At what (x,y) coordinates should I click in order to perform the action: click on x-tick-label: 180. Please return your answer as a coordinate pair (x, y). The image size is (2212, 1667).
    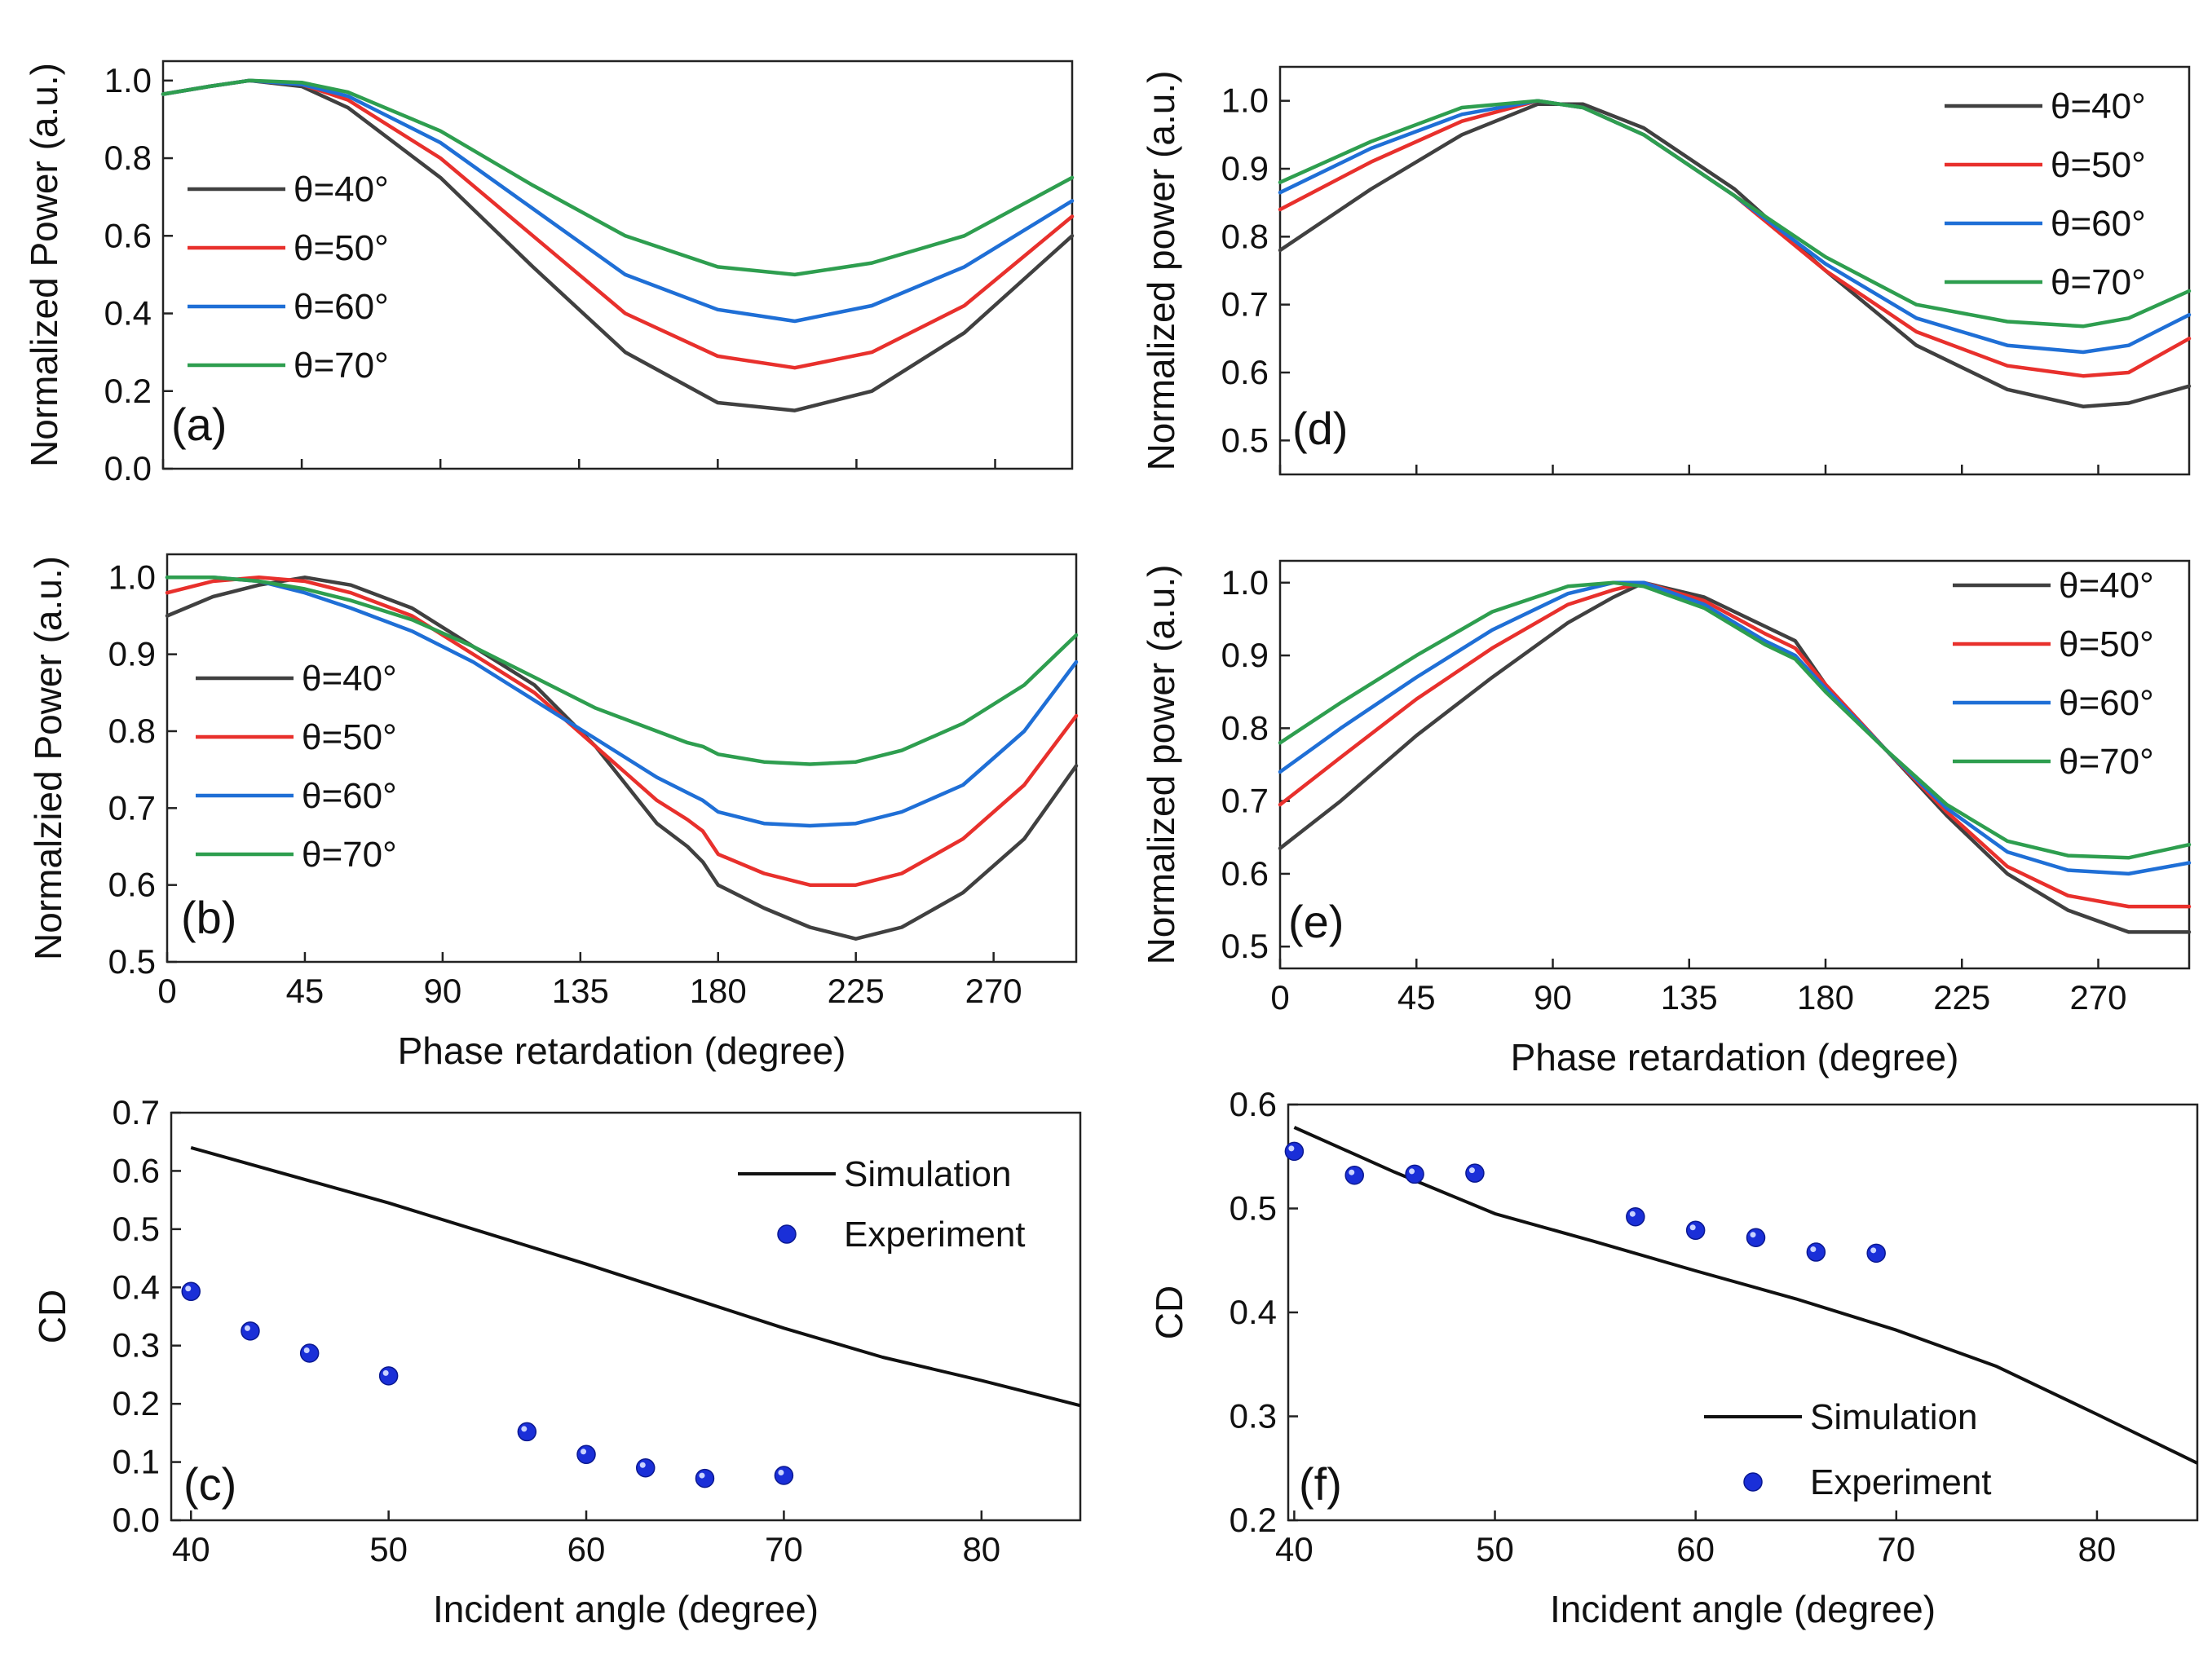
    Looking at the image, I should click on (1825, 997).